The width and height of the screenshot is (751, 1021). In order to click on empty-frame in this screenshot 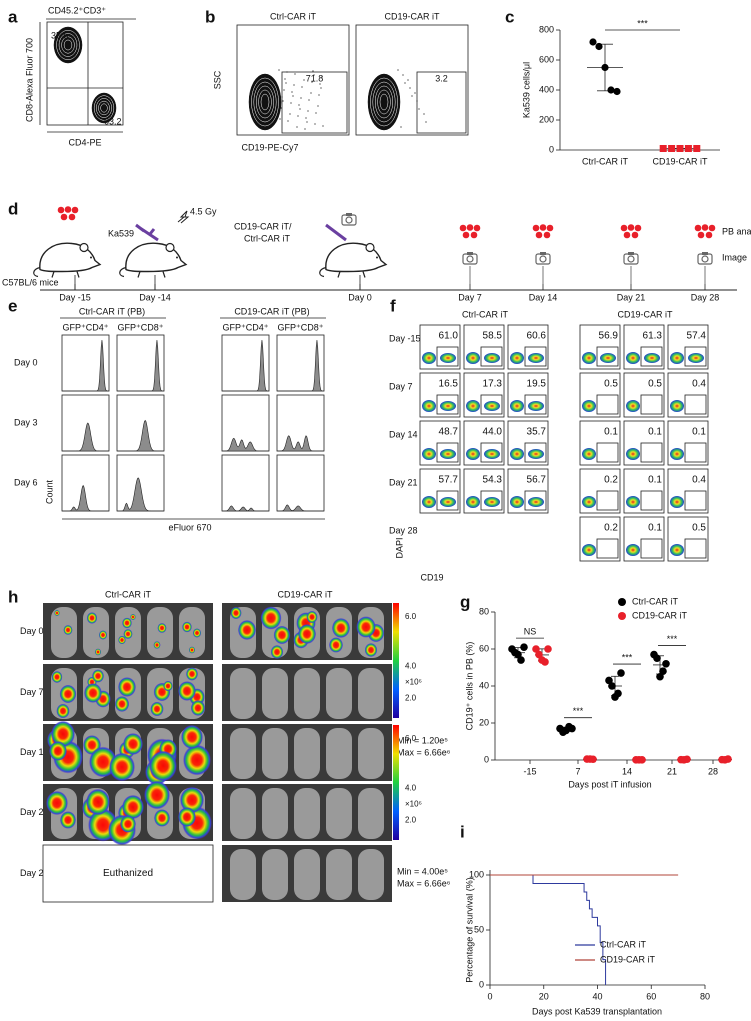, I will do `click(128, 873)`.